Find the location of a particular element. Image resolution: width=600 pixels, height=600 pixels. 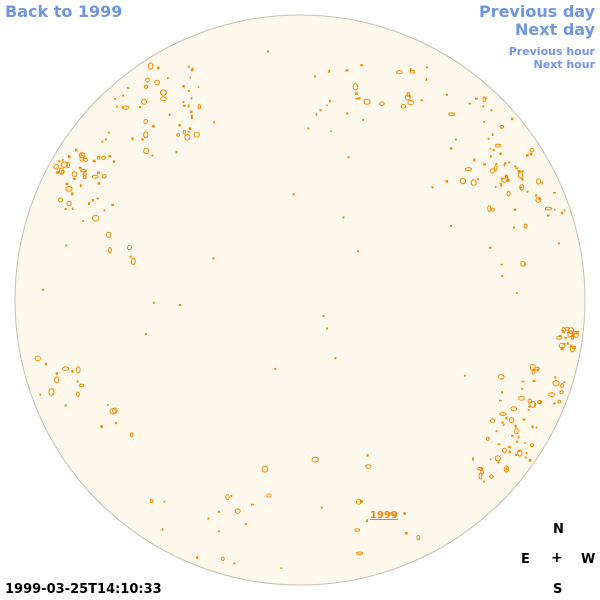

next-day-link: Next day is located at coordinates (555, 29).